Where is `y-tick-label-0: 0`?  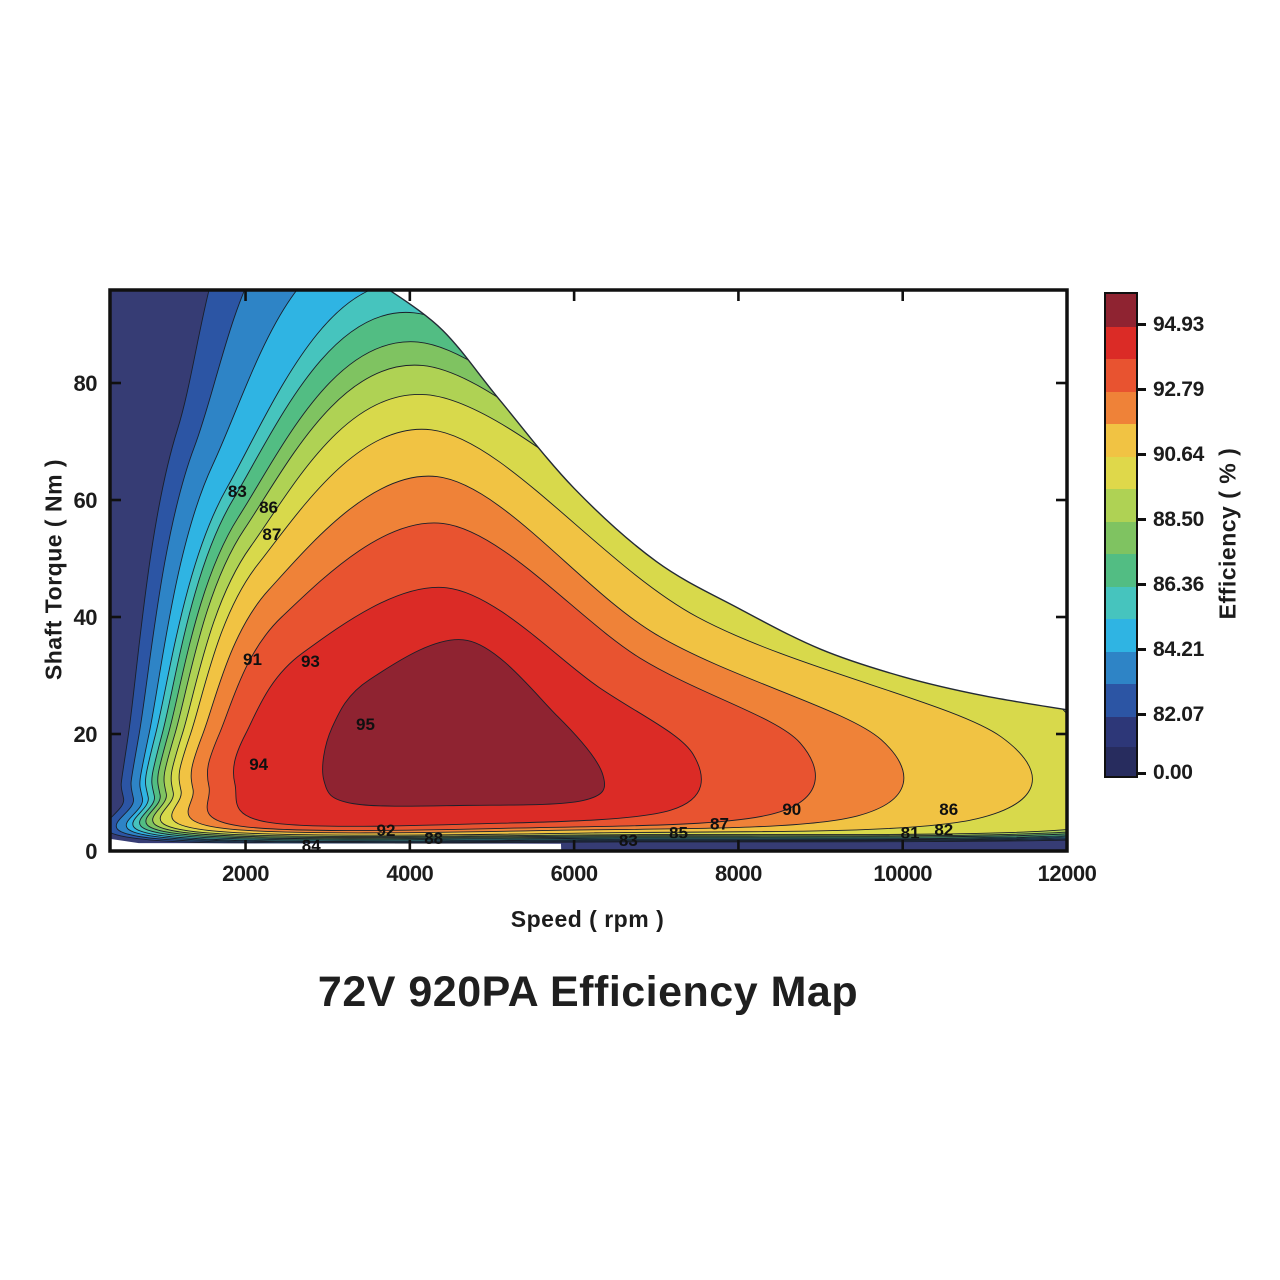
y-tick-label-0: 0 is located at coordinates (91, 851).